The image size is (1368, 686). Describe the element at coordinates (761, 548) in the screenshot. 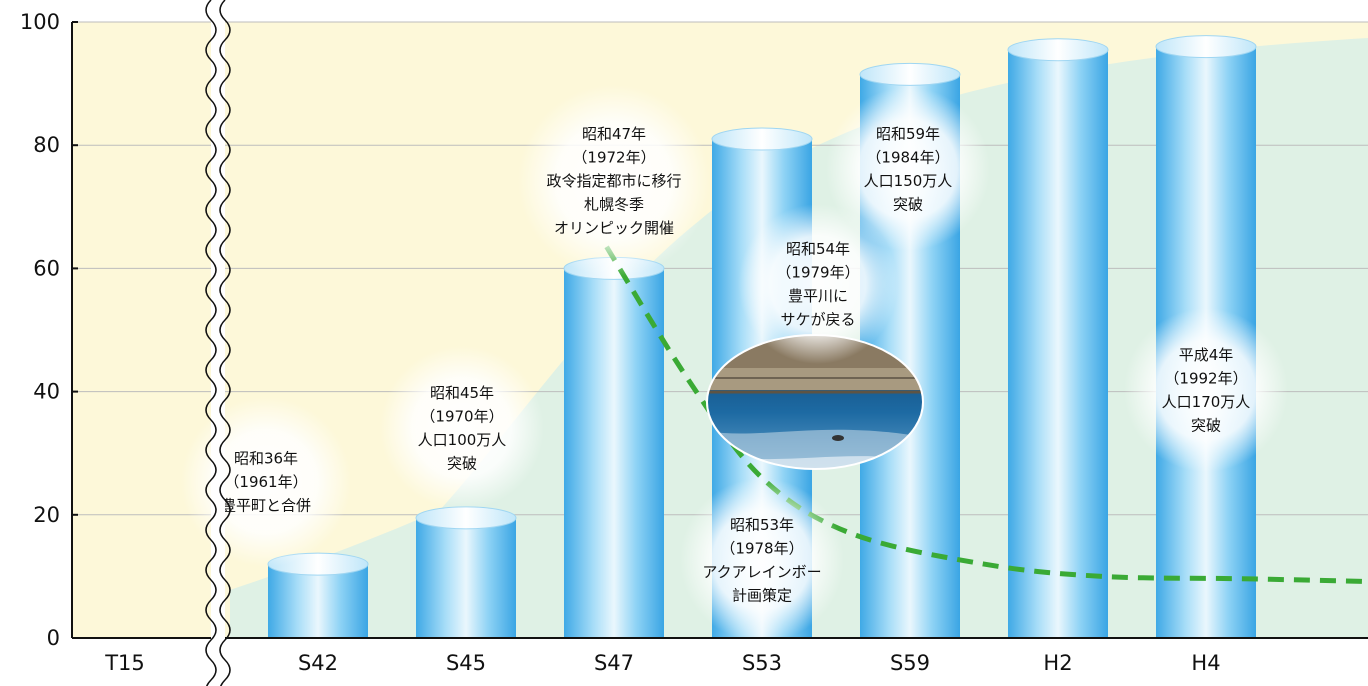

I see `annotation-5-line-2: （1978年）` at that location.